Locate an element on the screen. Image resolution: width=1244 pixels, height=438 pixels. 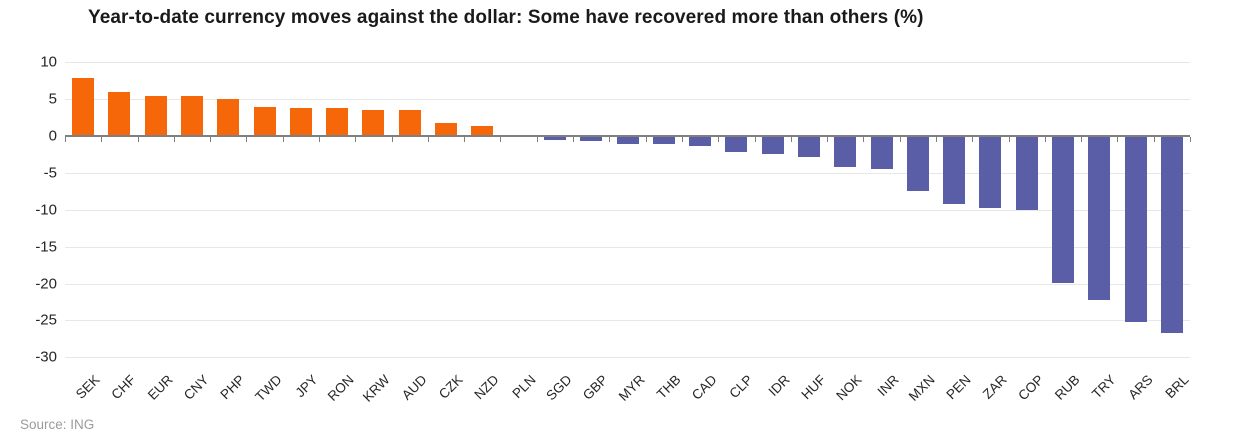
x-axis-tick-label-zar: ZAR is located at coordinates (995, 387).